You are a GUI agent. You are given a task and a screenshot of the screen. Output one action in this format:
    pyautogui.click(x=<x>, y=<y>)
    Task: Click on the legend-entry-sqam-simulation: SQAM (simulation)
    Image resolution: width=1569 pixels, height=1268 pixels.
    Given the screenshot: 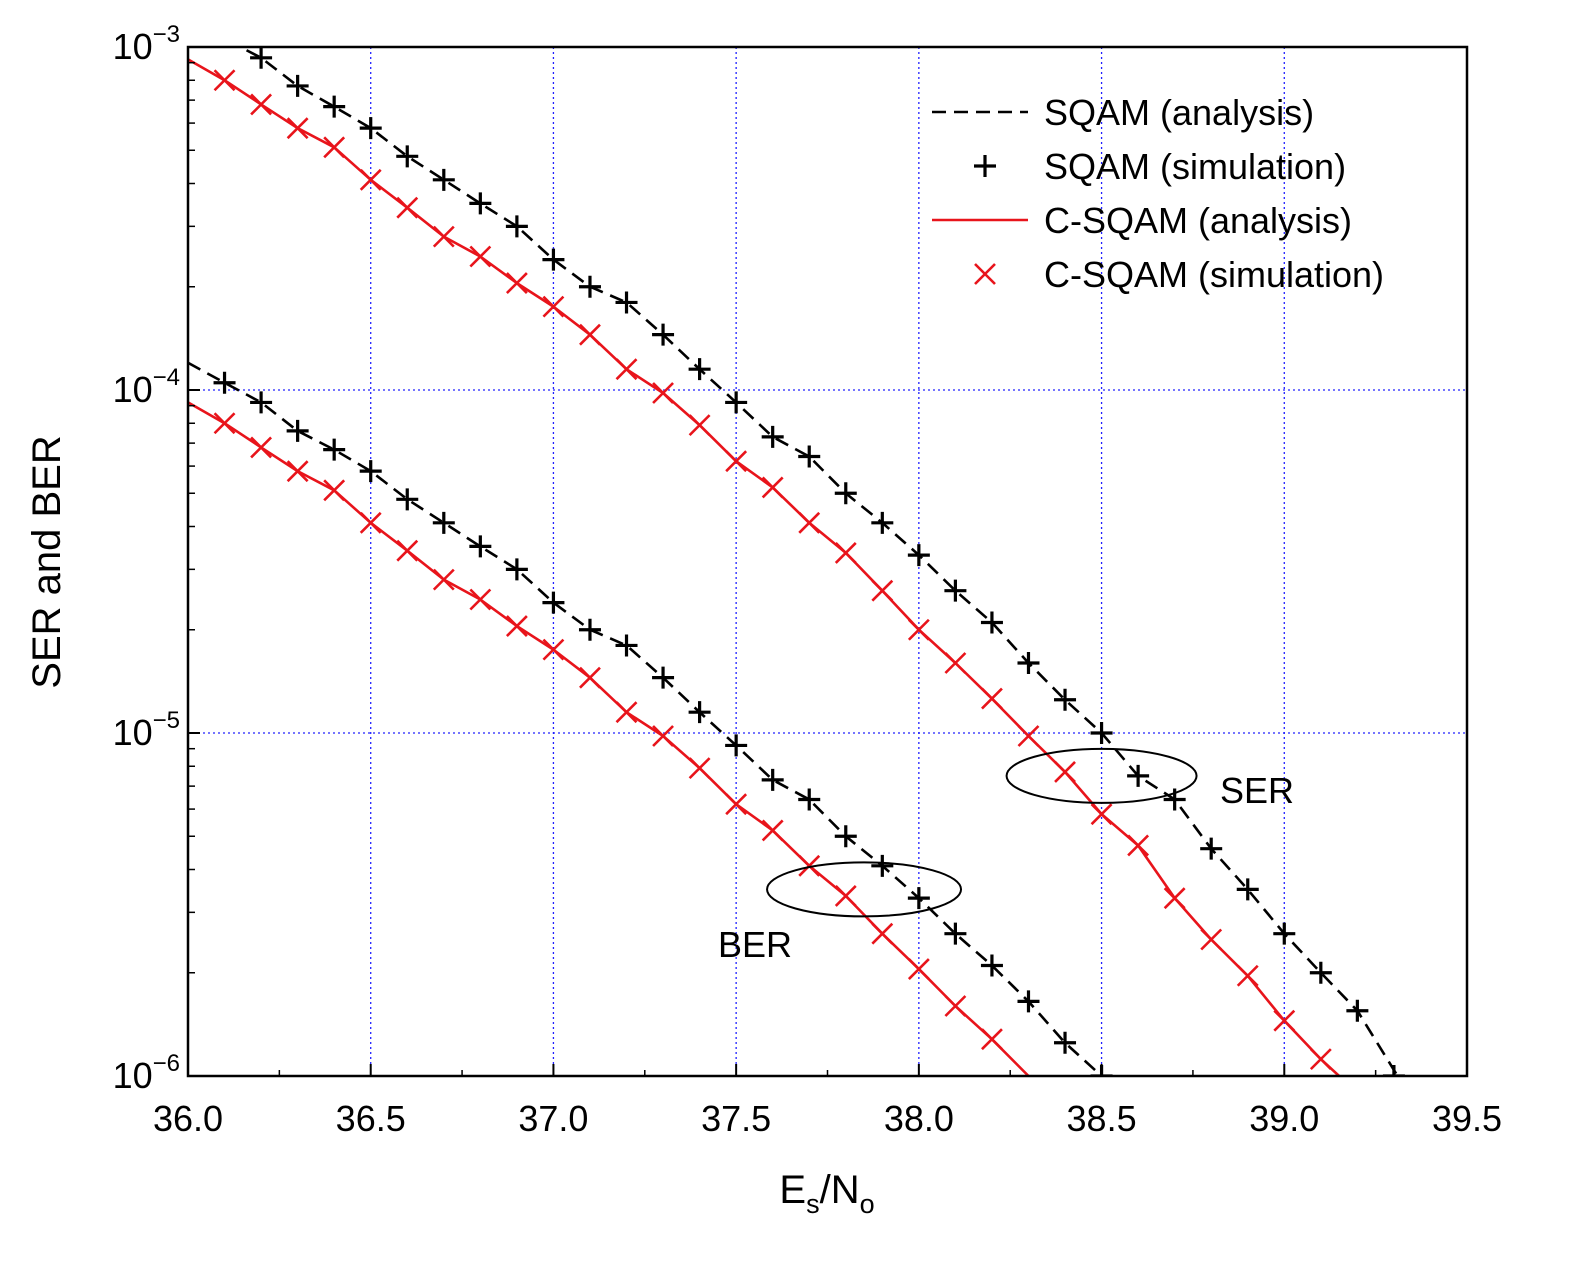 What is the action you would take?
    pyautogui.click(x=1160, y=166)
    